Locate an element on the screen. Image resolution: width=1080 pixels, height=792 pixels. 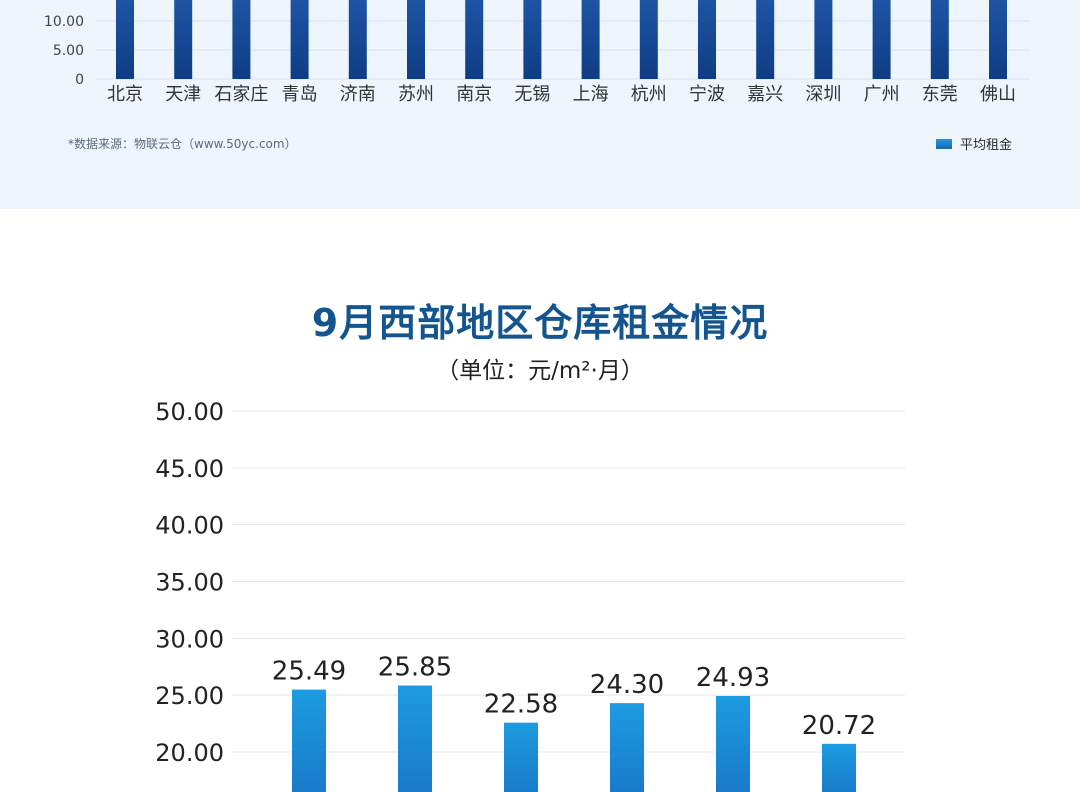
data-label: 25.85 is located at coordinates (415, 668).